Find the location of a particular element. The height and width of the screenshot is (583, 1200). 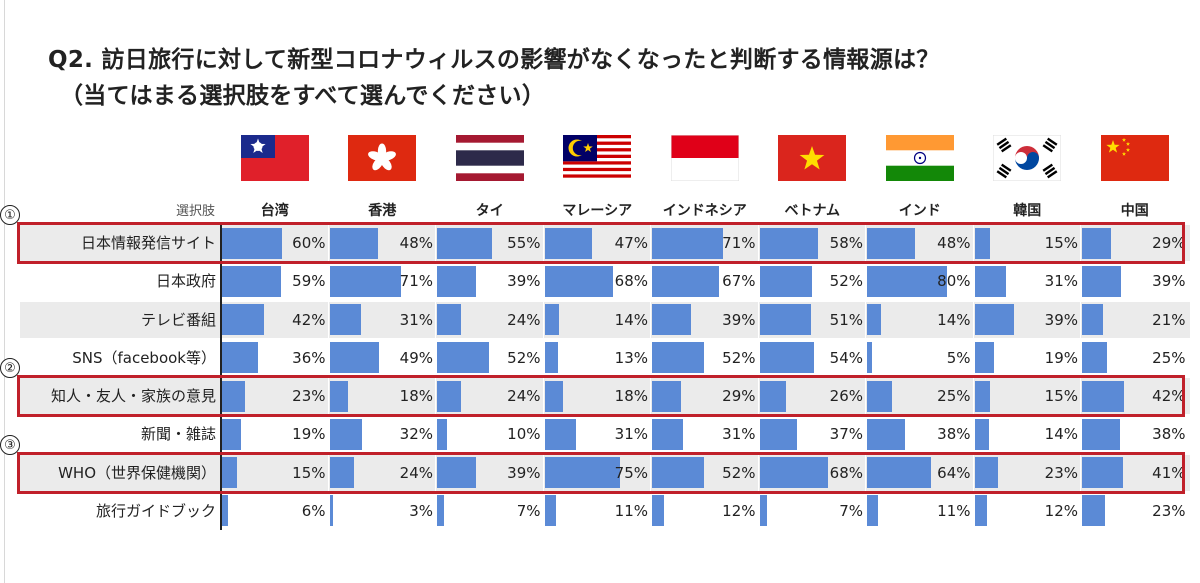

chart-title-line2: （当てはまる選択肢をすべて選んでください） is located at coordinates (303, 96).